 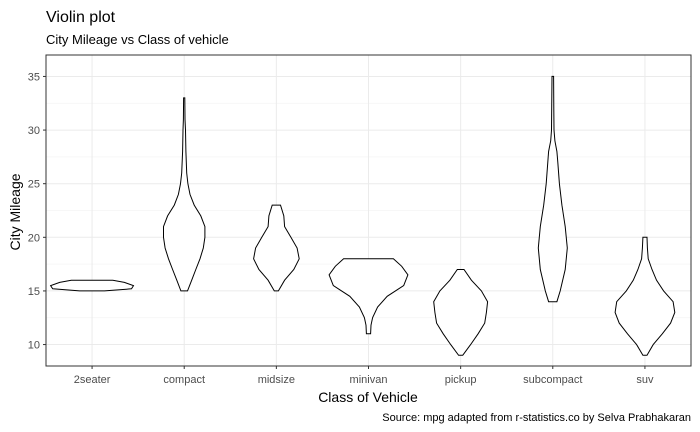 I want to click on y-tick-label: 25, so click(x=34, y=185).